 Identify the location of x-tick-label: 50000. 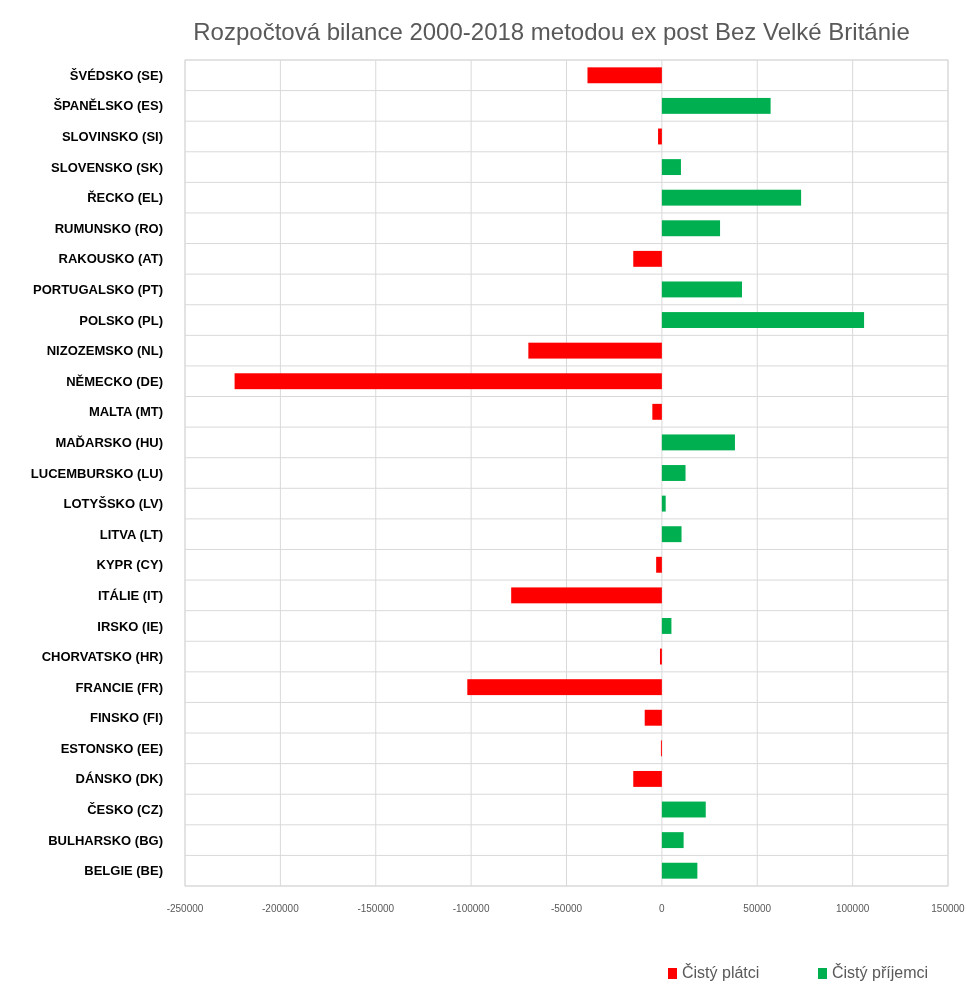
(757, 908).